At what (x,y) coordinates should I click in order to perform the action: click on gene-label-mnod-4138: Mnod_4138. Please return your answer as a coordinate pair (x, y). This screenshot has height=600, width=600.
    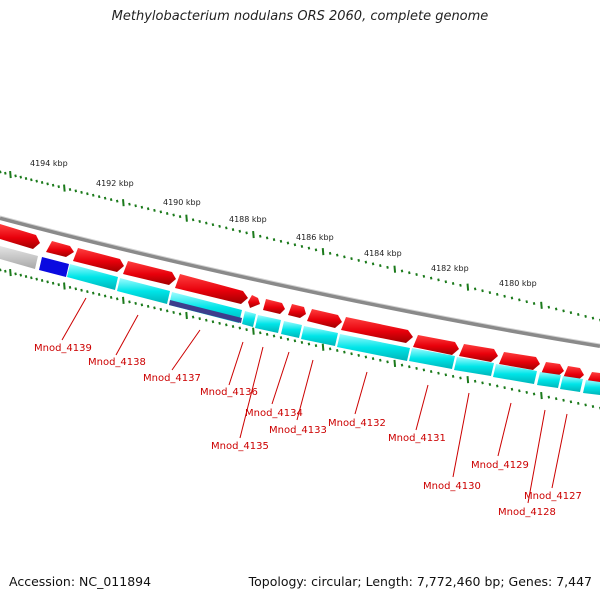
    Looking at the image, I should click on (117, 362).